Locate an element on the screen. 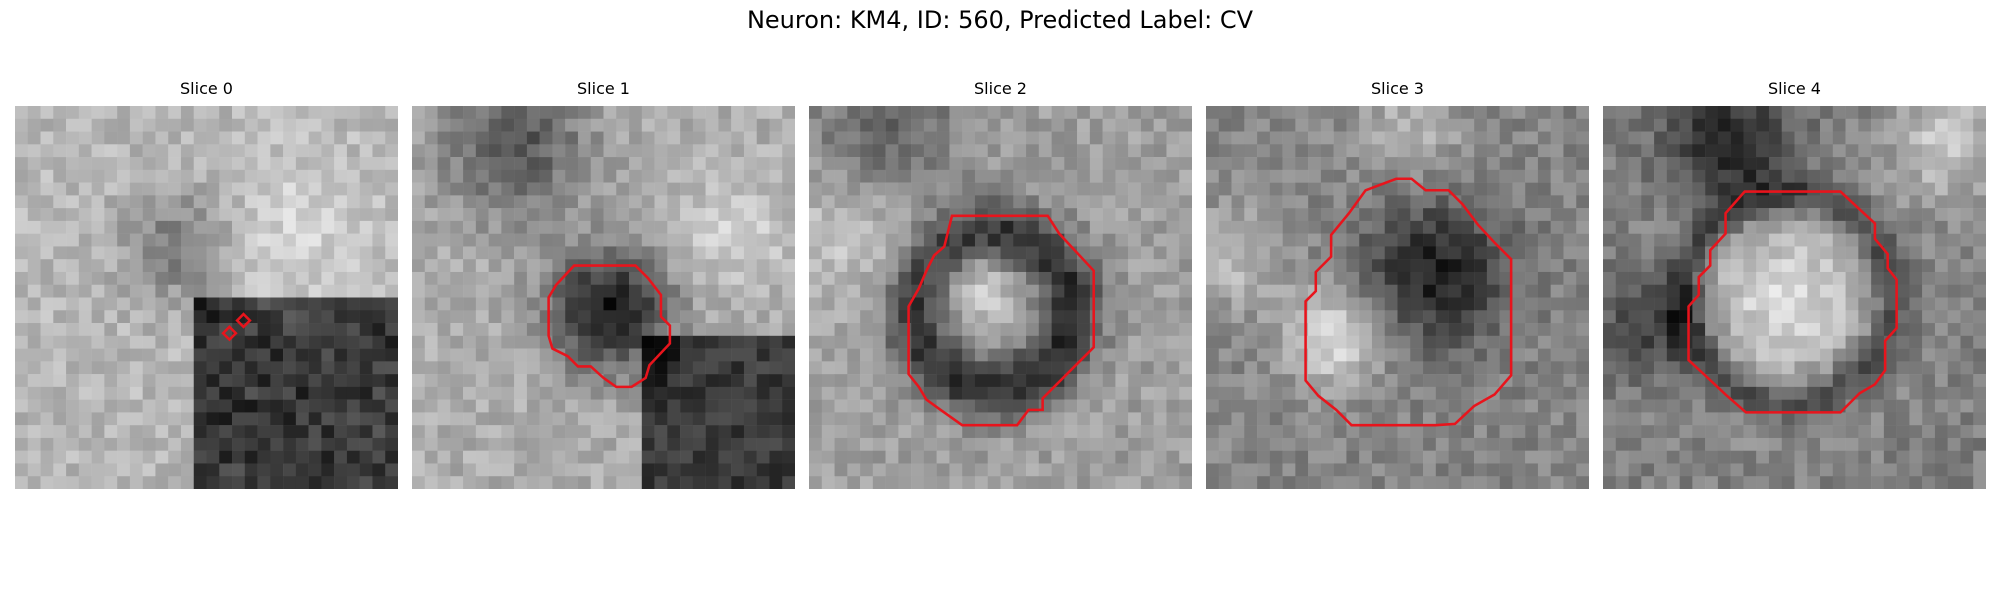 This screenshot has width=2000, height=600. slice-panel-2: Slice 2 is located at coordinates (1000, 297).